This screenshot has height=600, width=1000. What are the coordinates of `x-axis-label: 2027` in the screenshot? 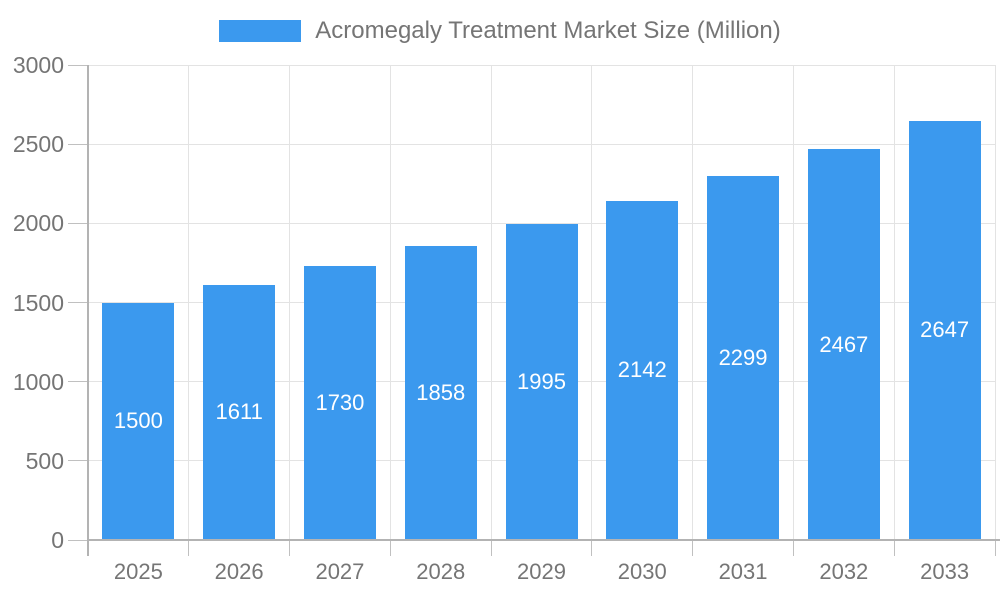 It's located at (340, 571).